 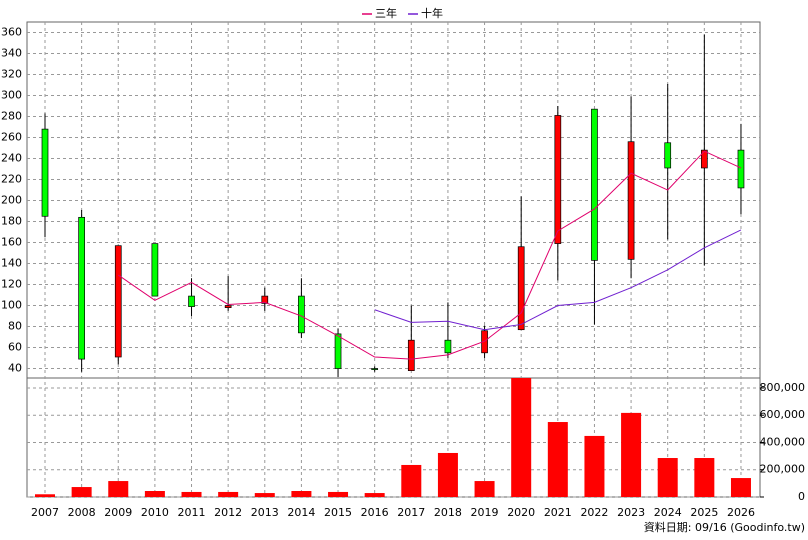 I want to click on y-tick-label: 40, so click(x=15, y=368).